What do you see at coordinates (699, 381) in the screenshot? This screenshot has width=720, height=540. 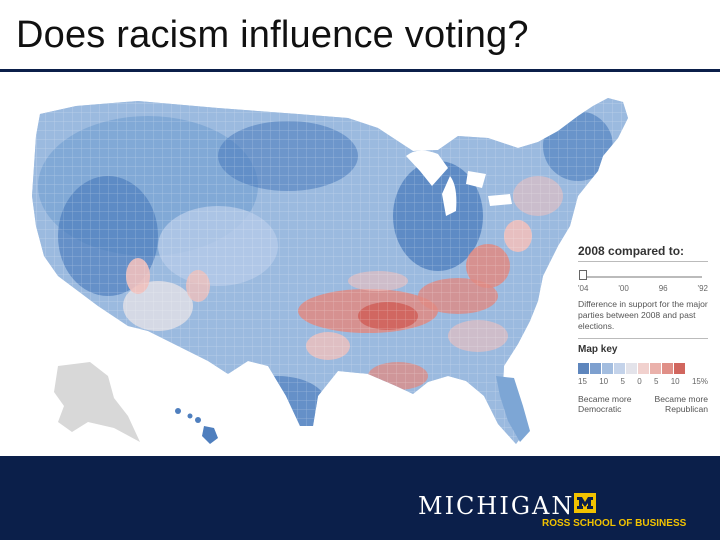 I see `scale-tick: 15%` at bounding box center [699, 381].